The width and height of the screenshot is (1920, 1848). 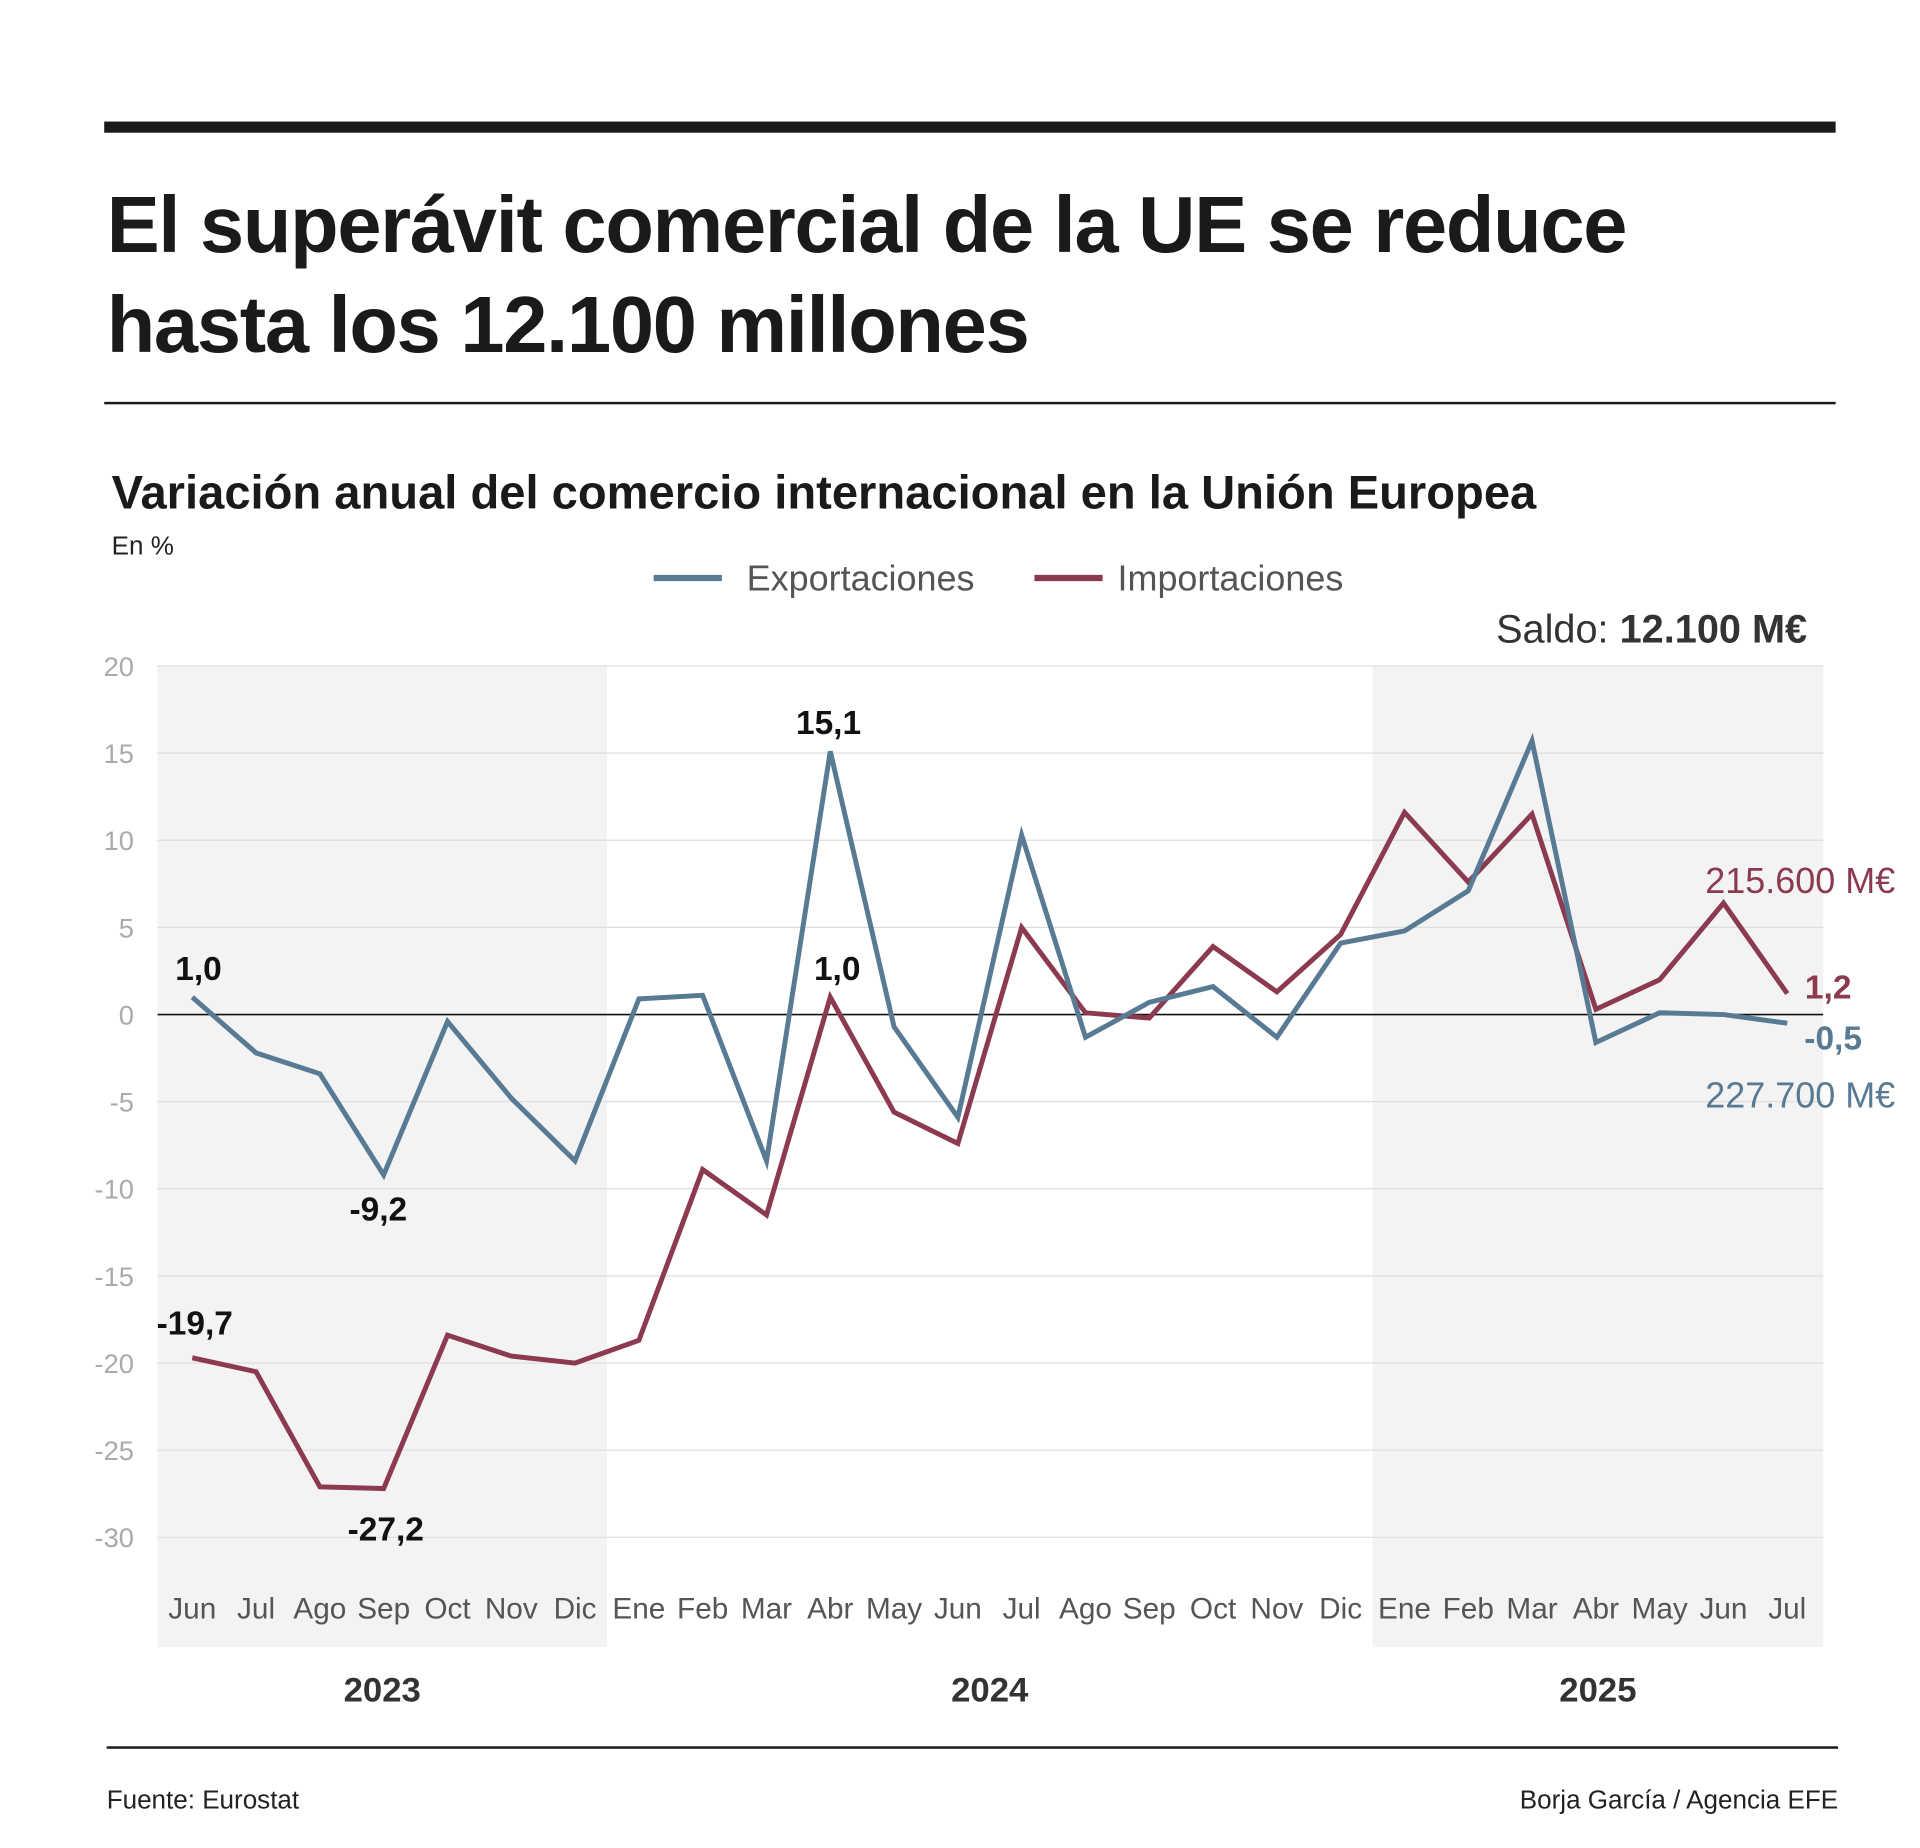 What do you see at coordinates (1828, 987) in the screenshot?
I see `label-imp-jul25: 1,2` at bounding box center [1828, 987].